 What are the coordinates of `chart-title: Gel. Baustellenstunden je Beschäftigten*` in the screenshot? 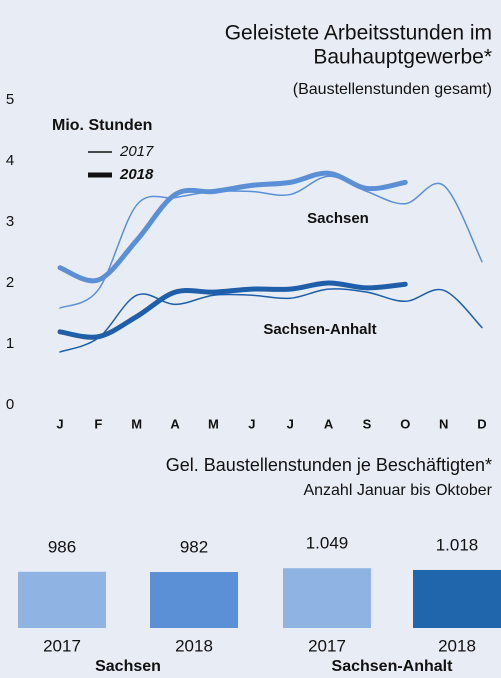 It's located at (329, 465).